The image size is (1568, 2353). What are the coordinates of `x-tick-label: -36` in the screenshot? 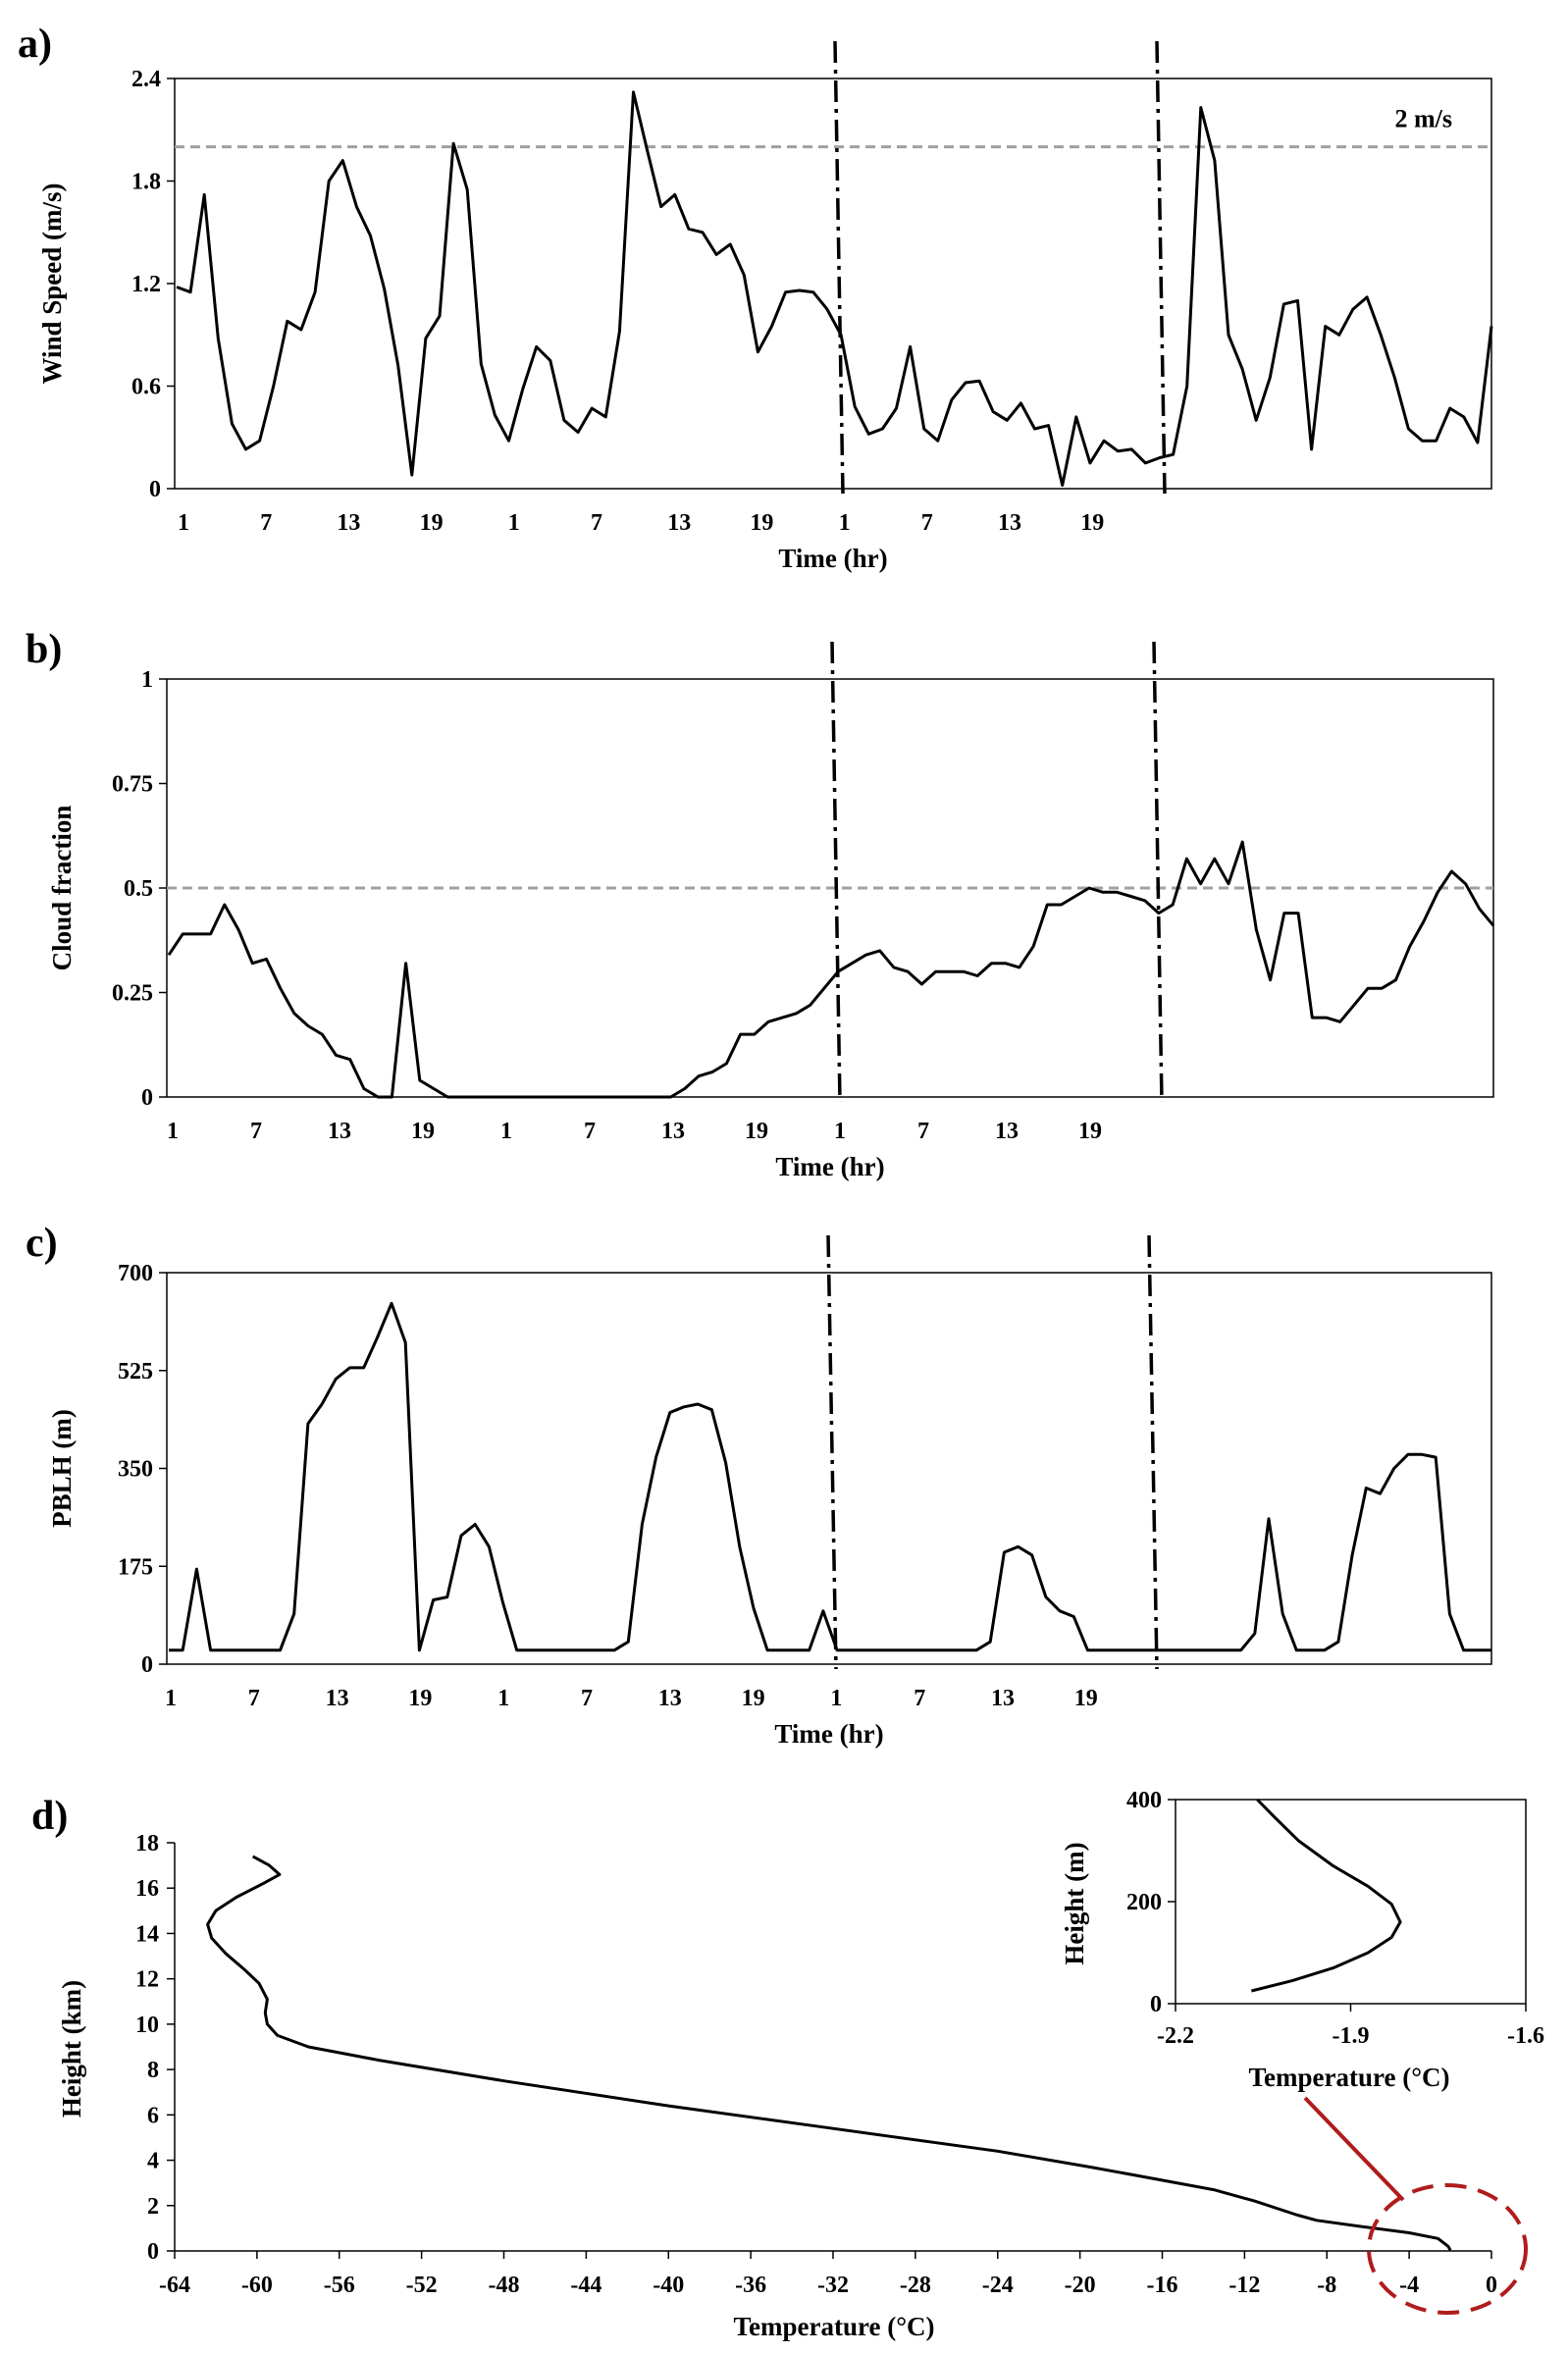 It's located at (750, 2286).